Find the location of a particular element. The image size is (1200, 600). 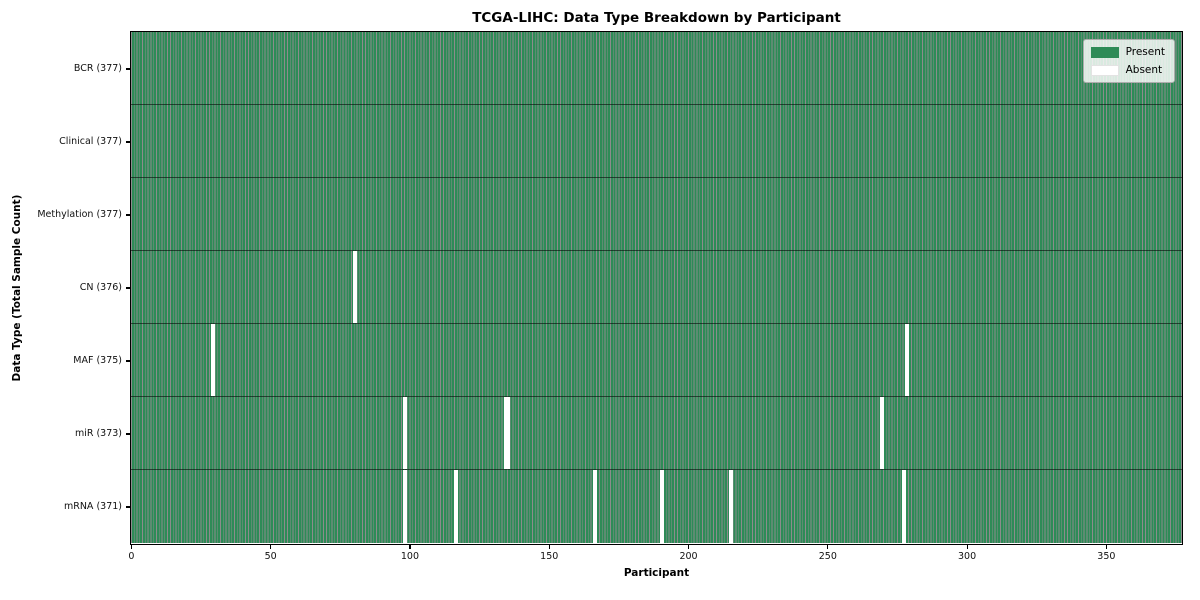

heatmap-row-mrna is located at coordinates (656, 507).